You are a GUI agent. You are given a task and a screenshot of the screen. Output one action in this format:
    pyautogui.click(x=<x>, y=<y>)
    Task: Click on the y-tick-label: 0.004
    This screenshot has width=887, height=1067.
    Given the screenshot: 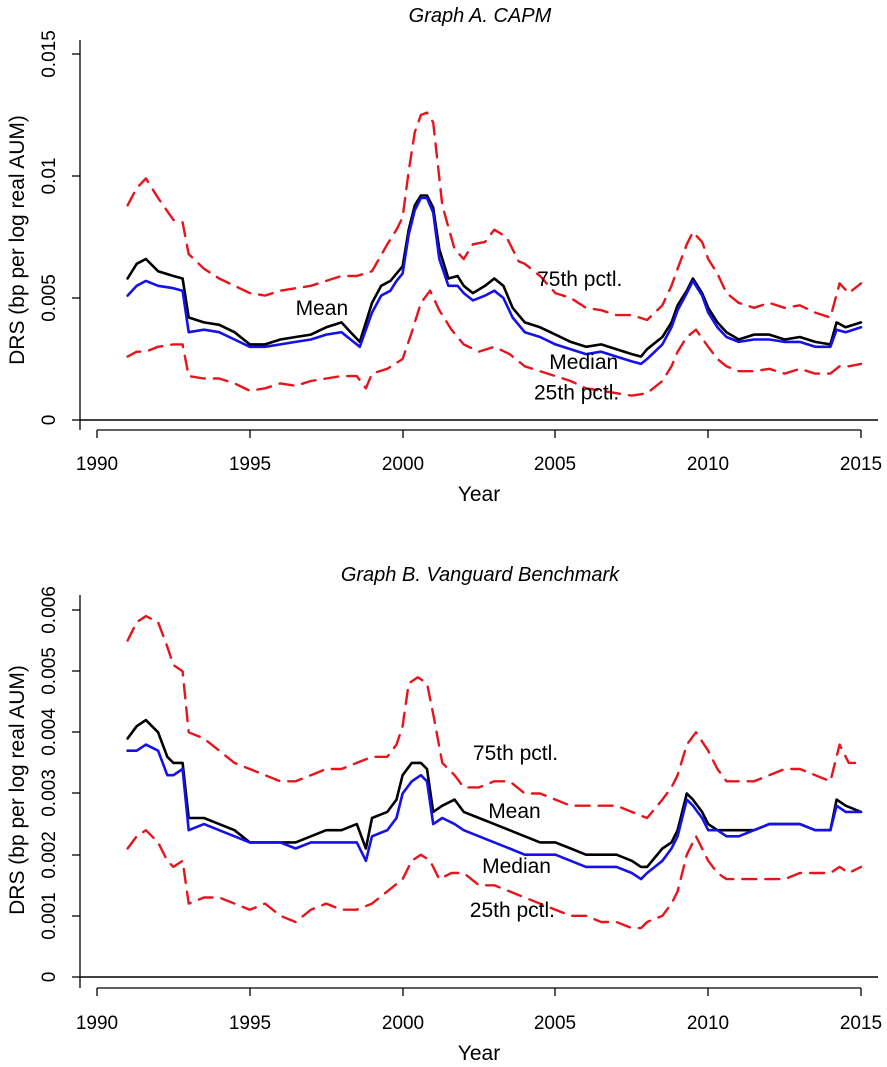 What is the action you would take?
    pyautogui.click(x=49, y=732)
    